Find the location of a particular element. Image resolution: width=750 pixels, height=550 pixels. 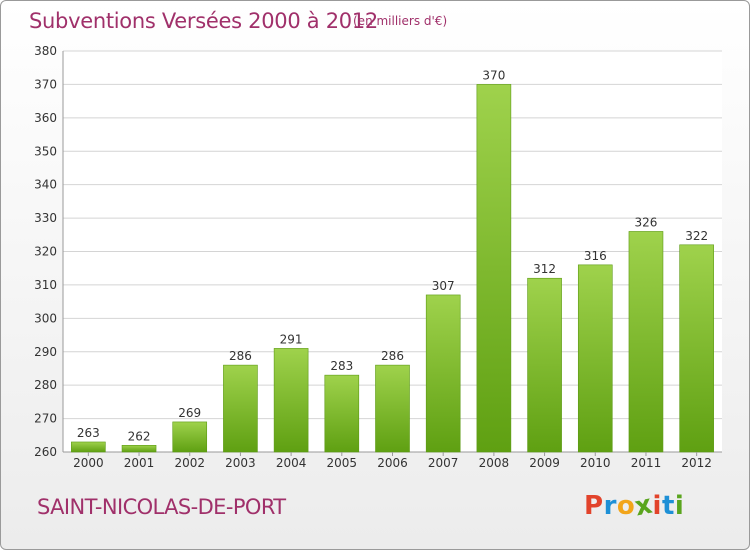

data-label: 263 is located at coordinates (88, 433).